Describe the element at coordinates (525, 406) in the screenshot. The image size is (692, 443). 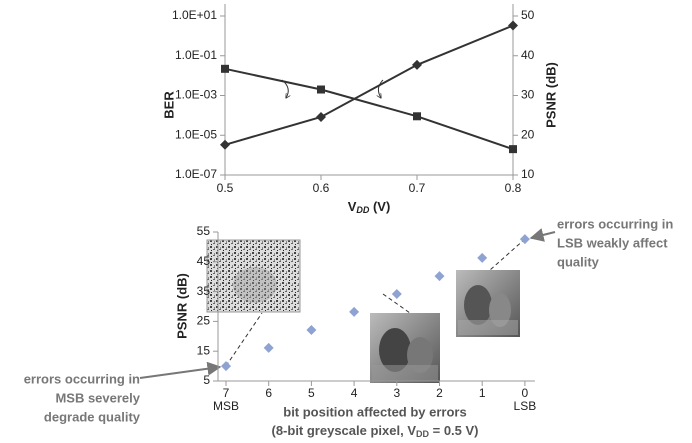
I see `x-tick-sublabel: LSB` at that location.